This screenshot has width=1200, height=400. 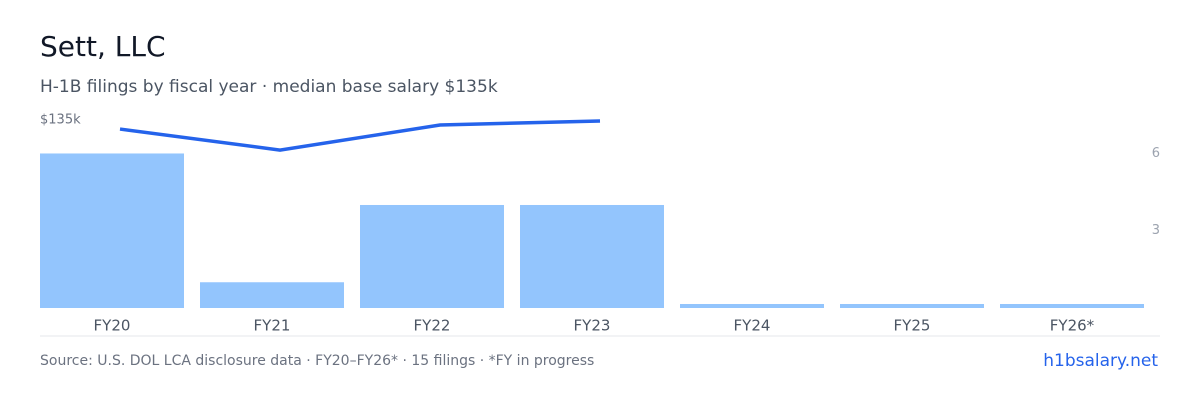 I want to click on y-tick-label: 6, so click(x=1156, y=153).